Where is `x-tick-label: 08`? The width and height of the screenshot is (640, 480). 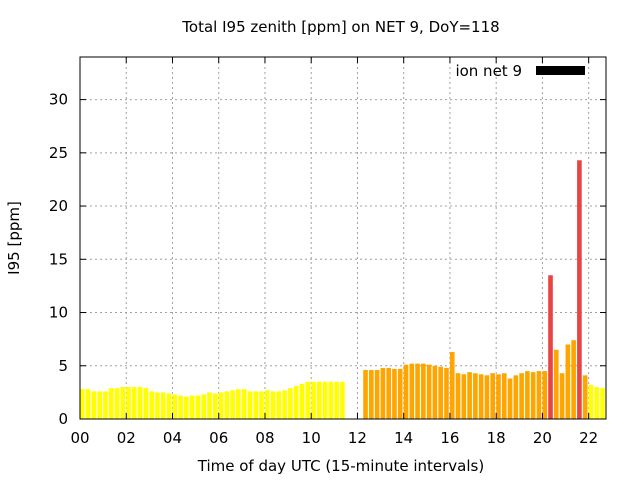
x-tick-label: 08 is located at coordinates (264, 438).